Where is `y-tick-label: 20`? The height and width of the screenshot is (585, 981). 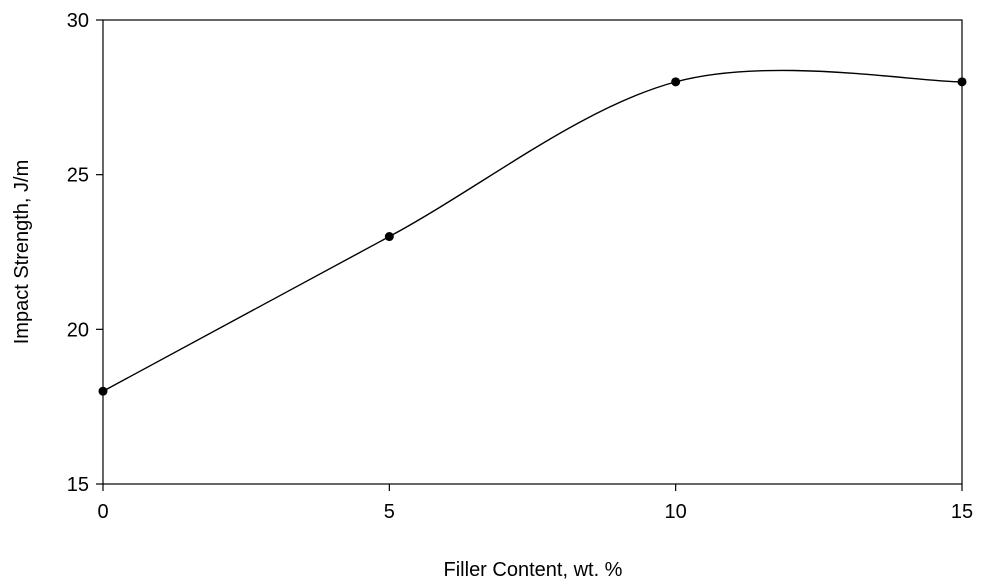
y-tick-label: 20 is located at coordinates (78, 330).